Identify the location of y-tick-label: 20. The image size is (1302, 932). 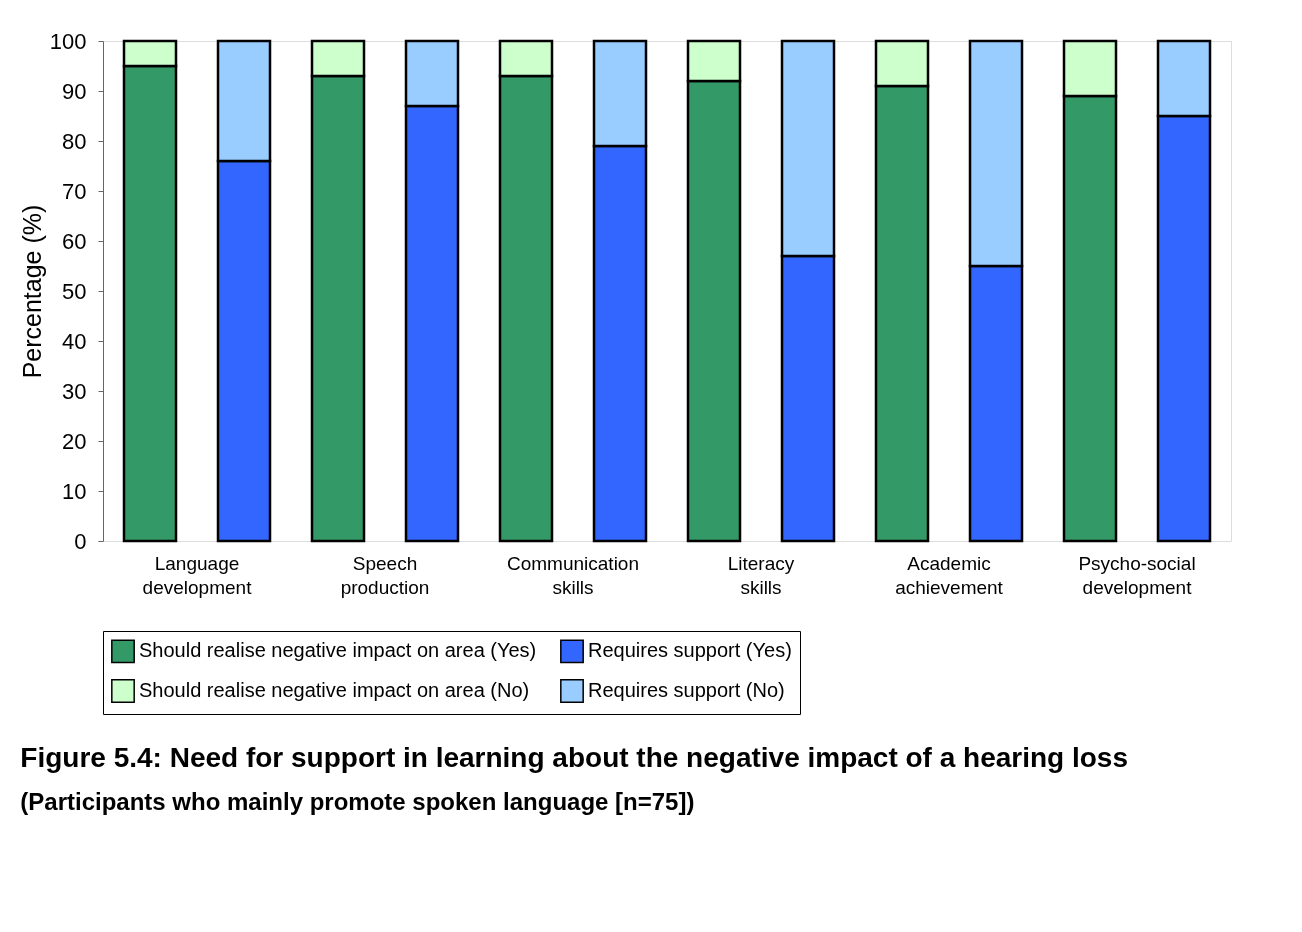
(74, 441).